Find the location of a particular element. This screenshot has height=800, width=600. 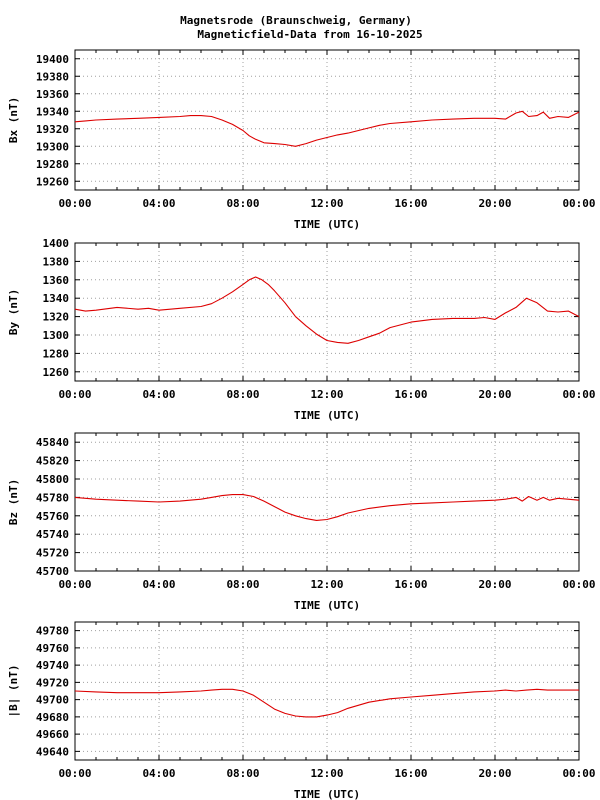

y-tick-label: 19280 is located at coordinates (52, 164).